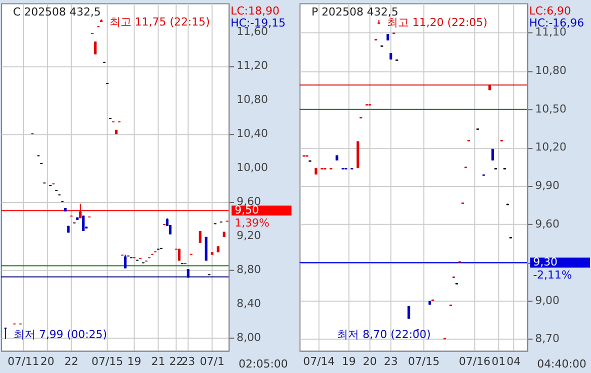  I want to click on y-tick-label: 11,20, so click(252, 65).